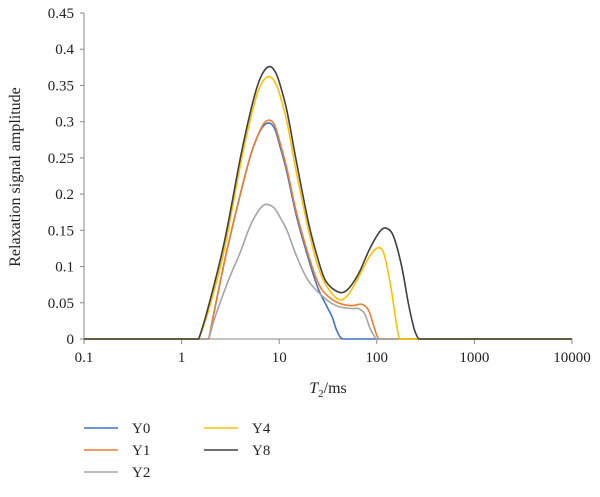  I want to click on x-axis-label-subscript: 2, so click(321, 394).